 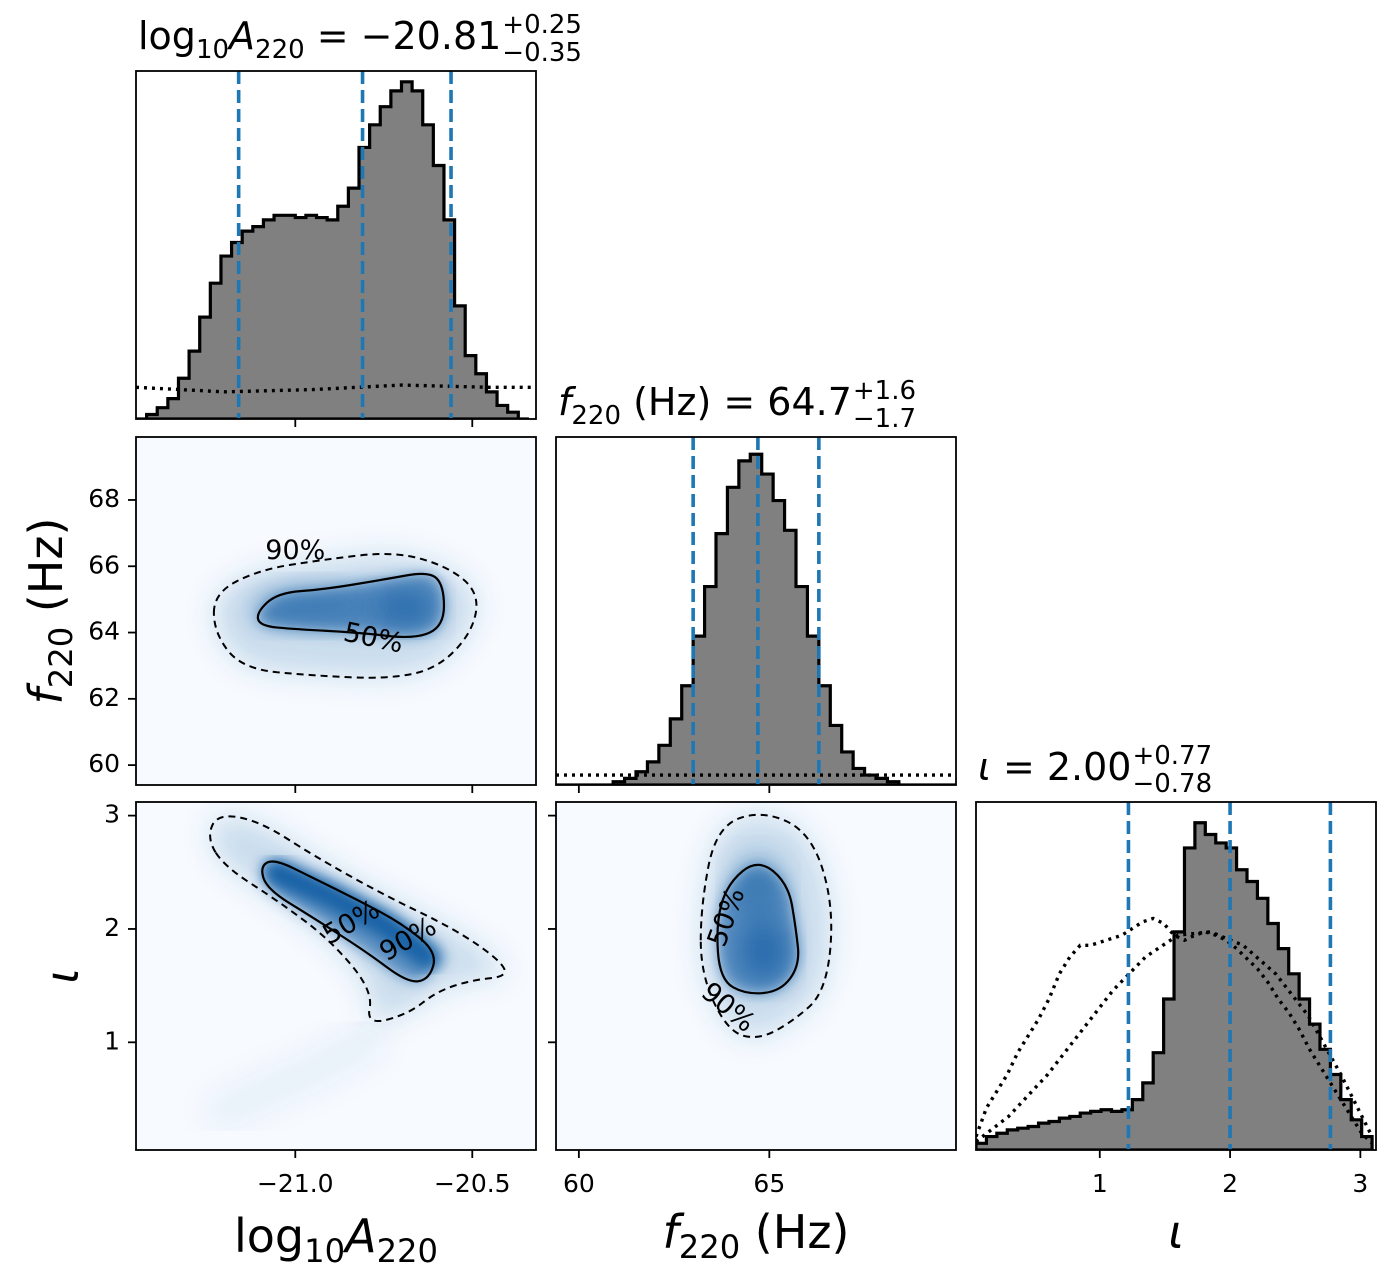 I want to click on y-tick-label-f: 68, so click(x=104, y=498).